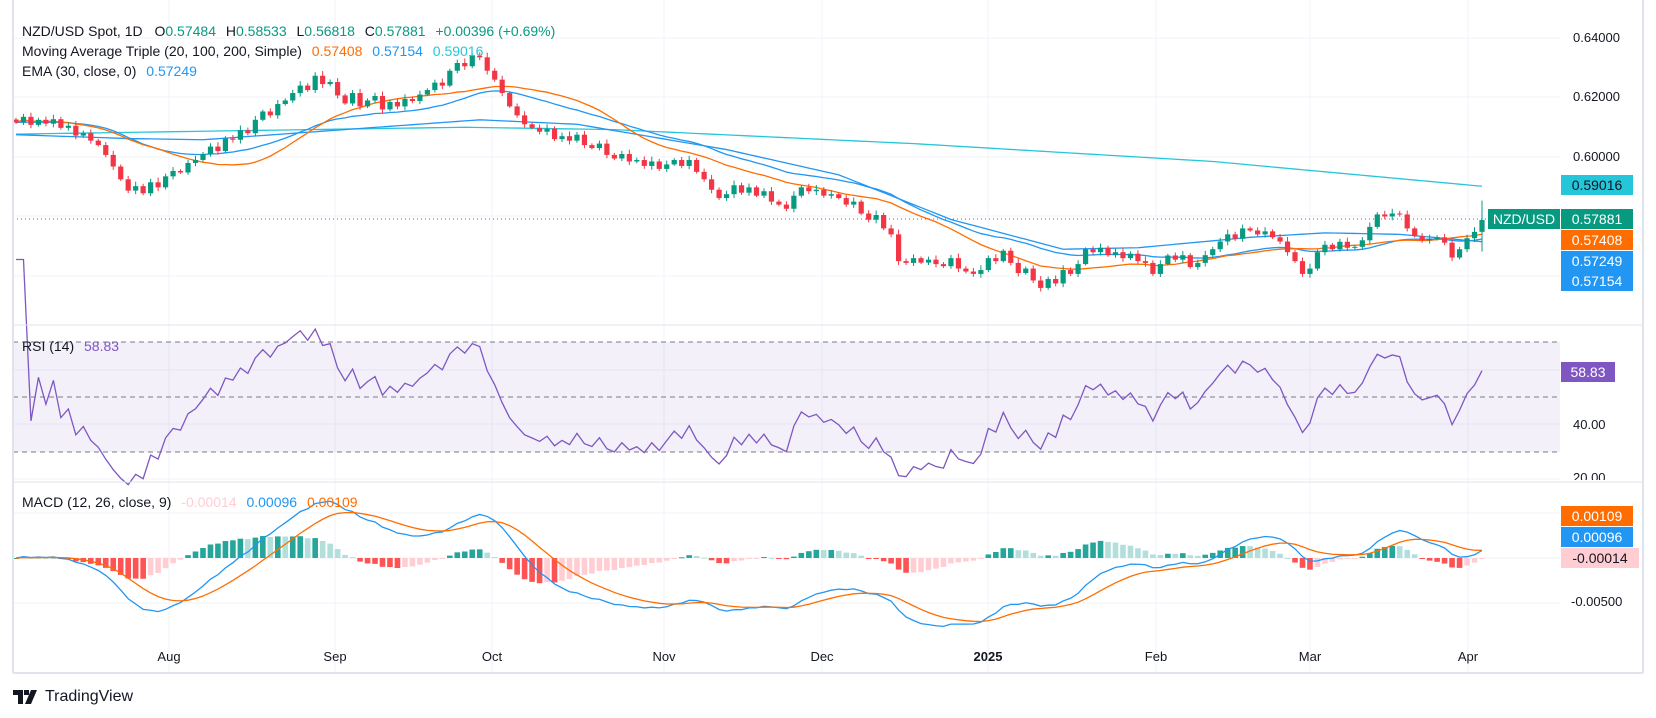 The height and width of the screenshot is (718, 1656). Describe the element at coordinates (1596, 156) in the screenshot. I see `price-tick: 0.60000` at that location.